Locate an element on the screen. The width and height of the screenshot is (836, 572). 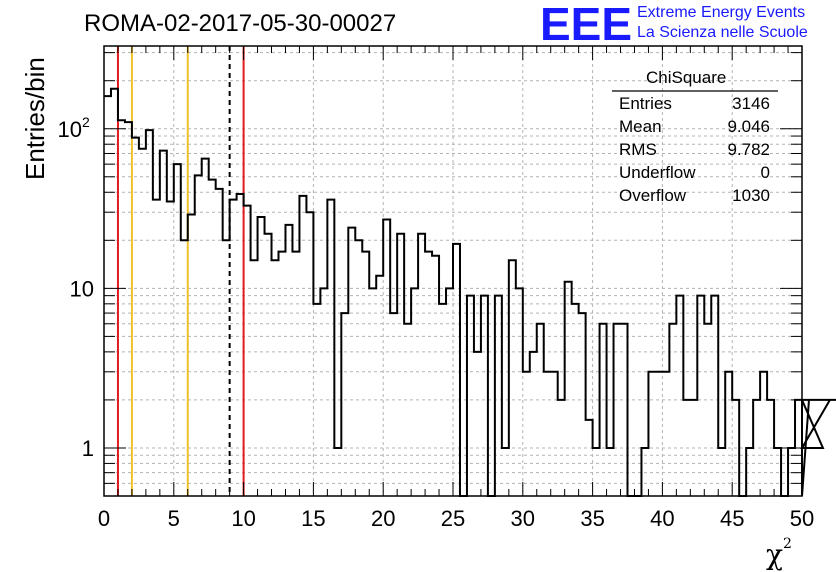
y-tick-label-exp: 2 is located at coordinates (86, 122).